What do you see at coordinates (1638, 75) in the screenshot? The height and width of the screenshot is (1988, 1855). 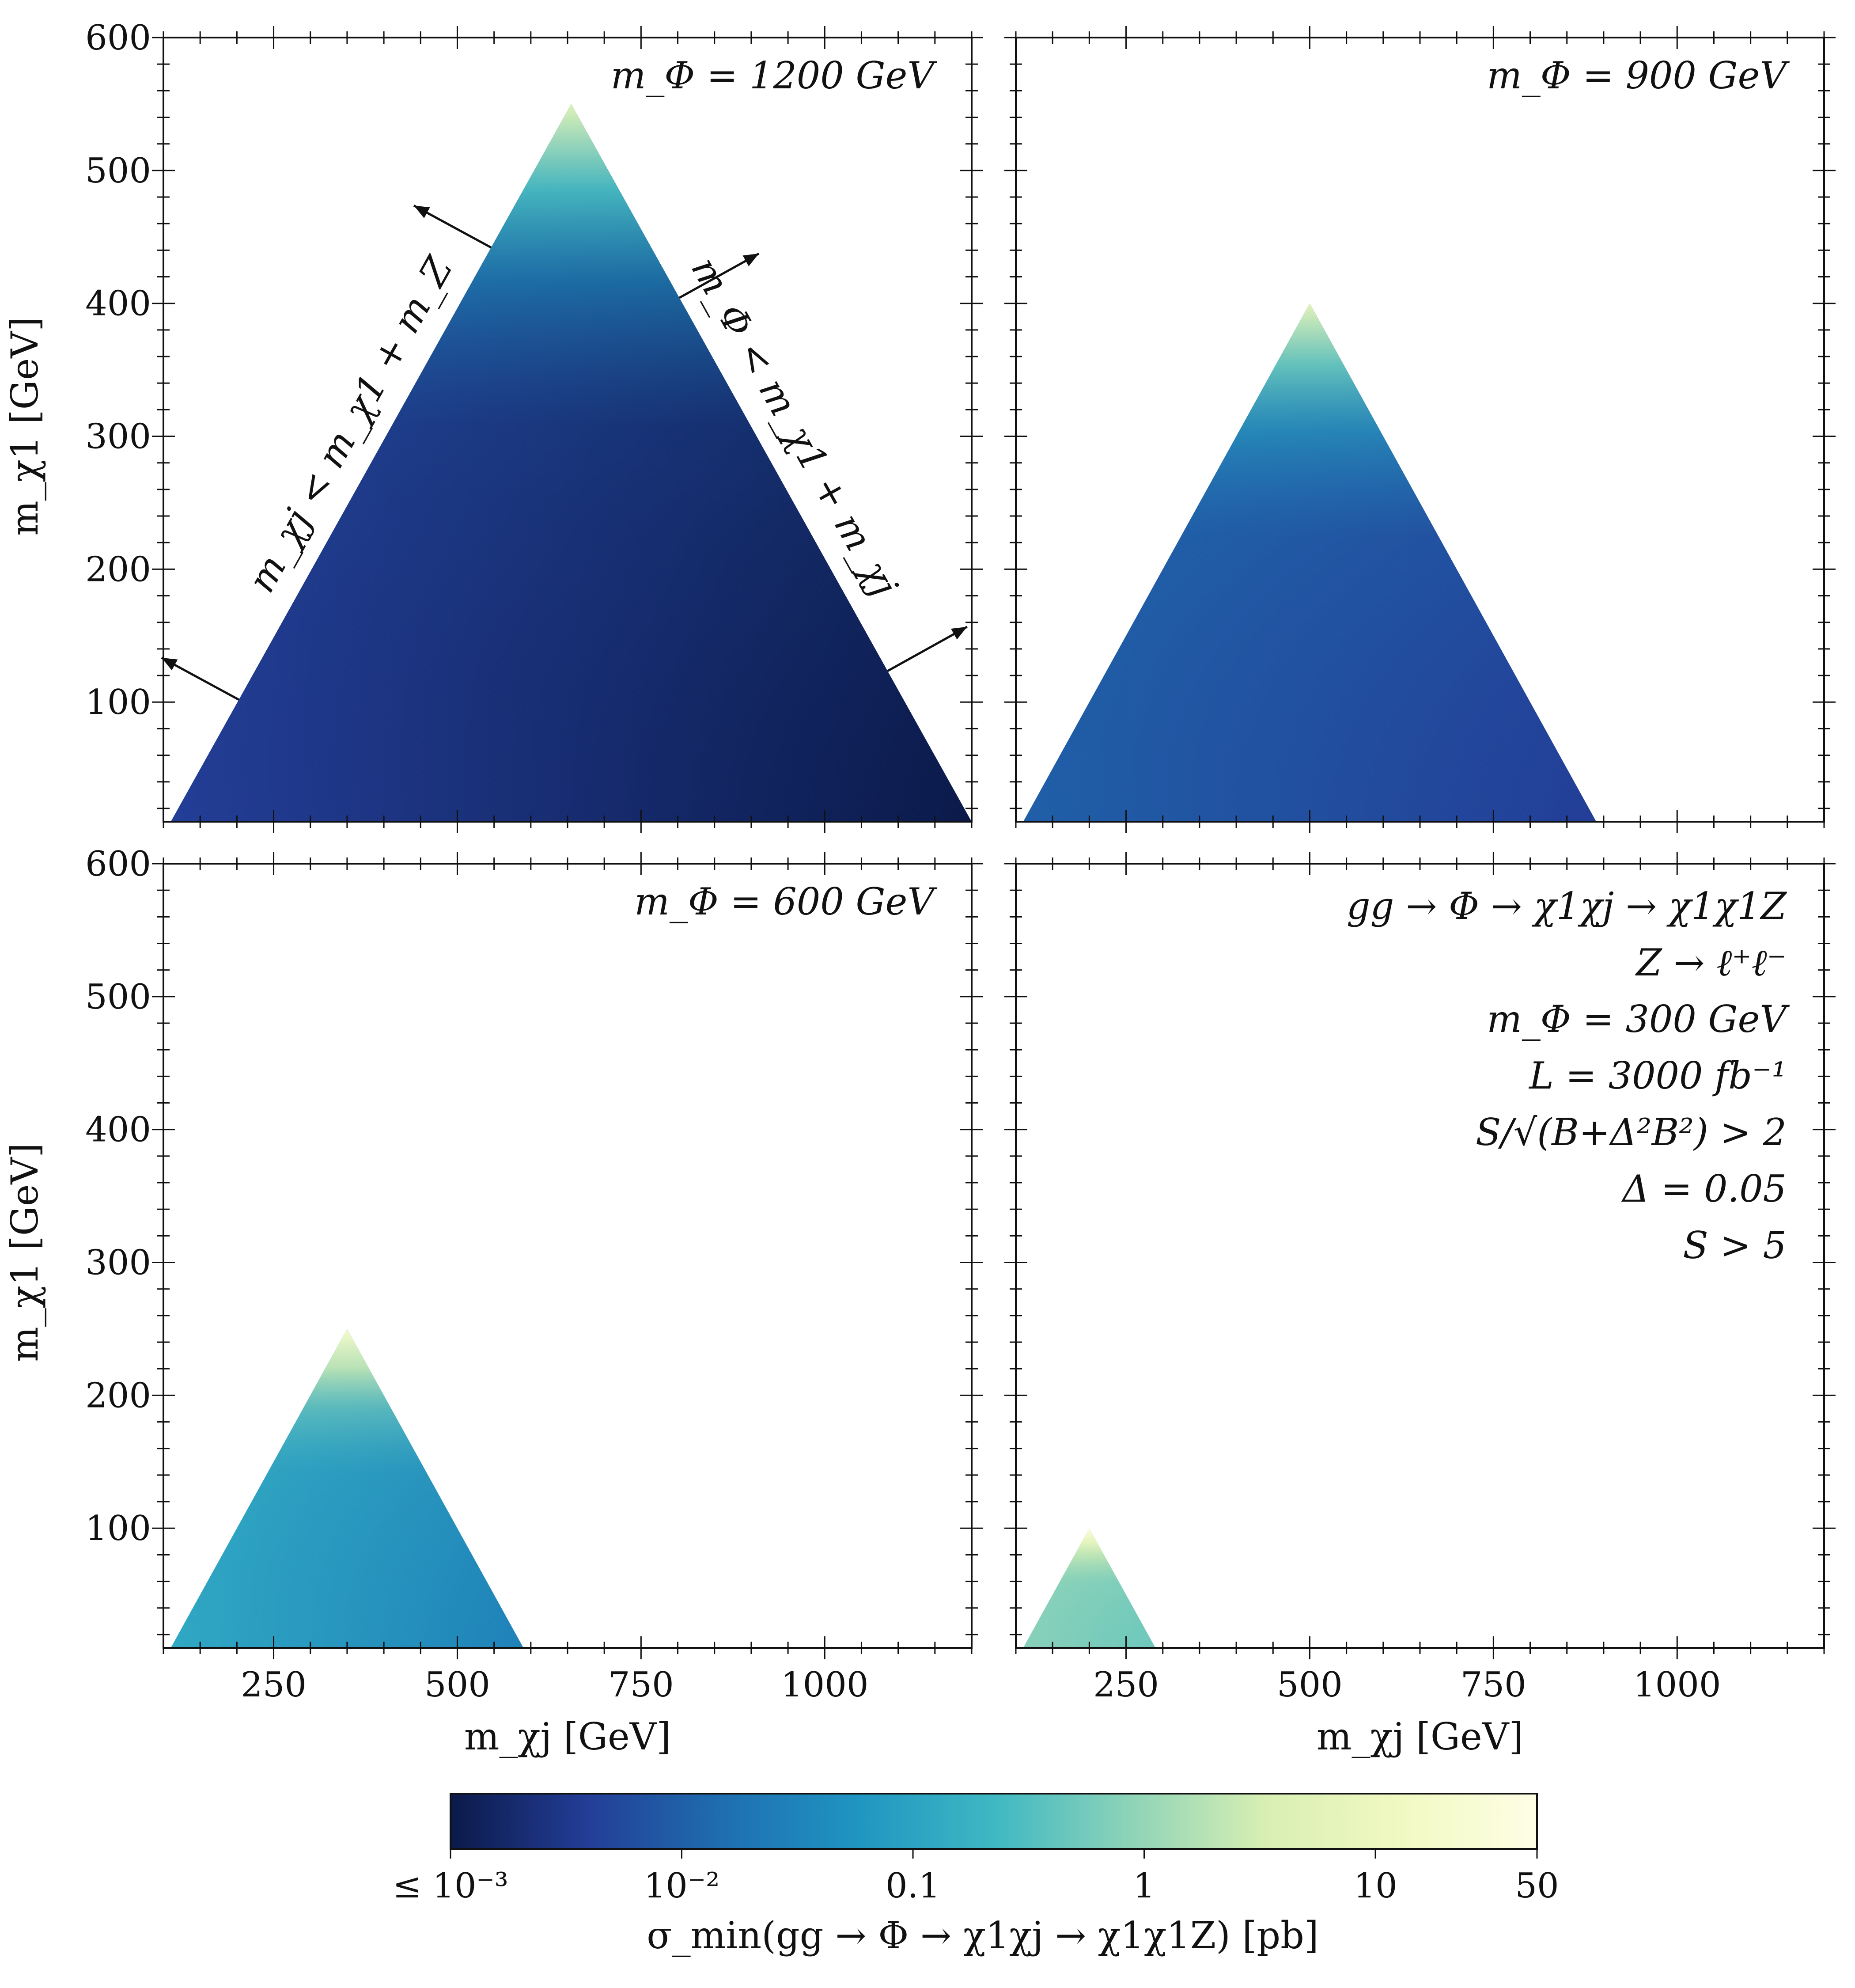 I see `panel-label: m_Φ = 900 GeV` at bounding box center [1638, 75].